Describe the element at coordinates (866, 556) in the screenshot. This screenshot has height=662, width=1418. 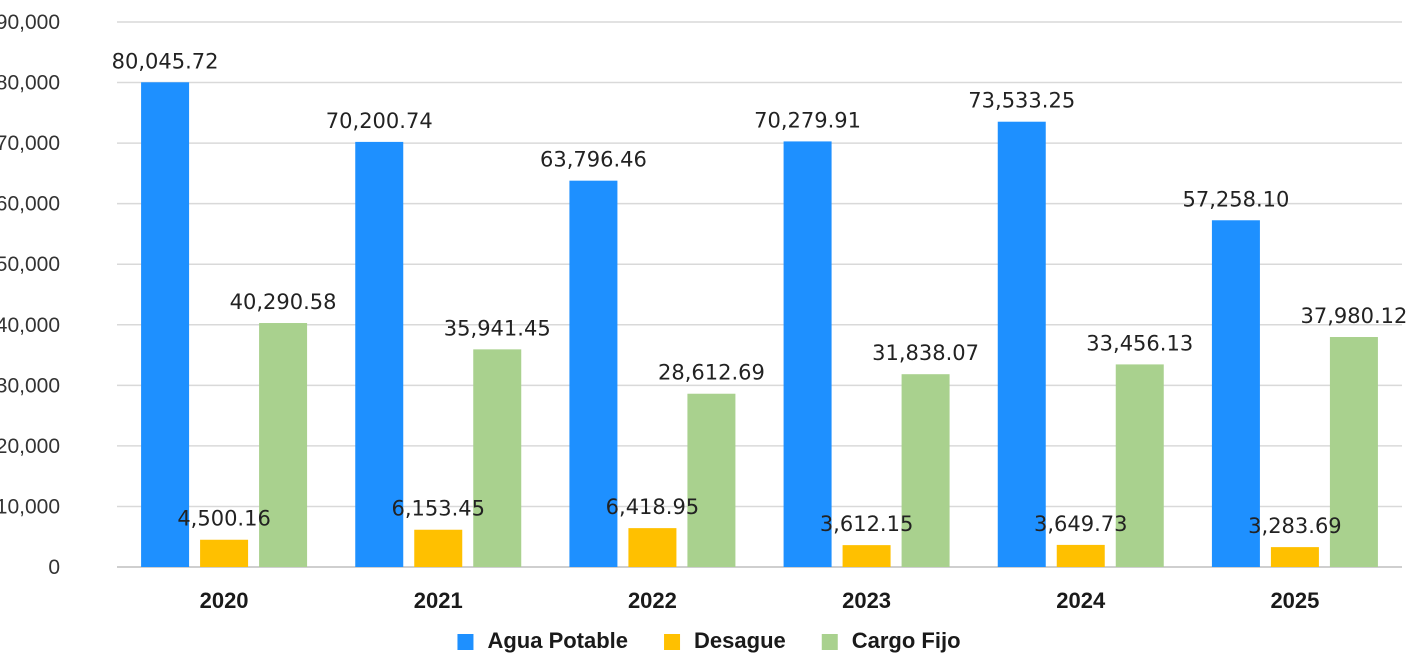
I see `bar-desague-2023` at that location.